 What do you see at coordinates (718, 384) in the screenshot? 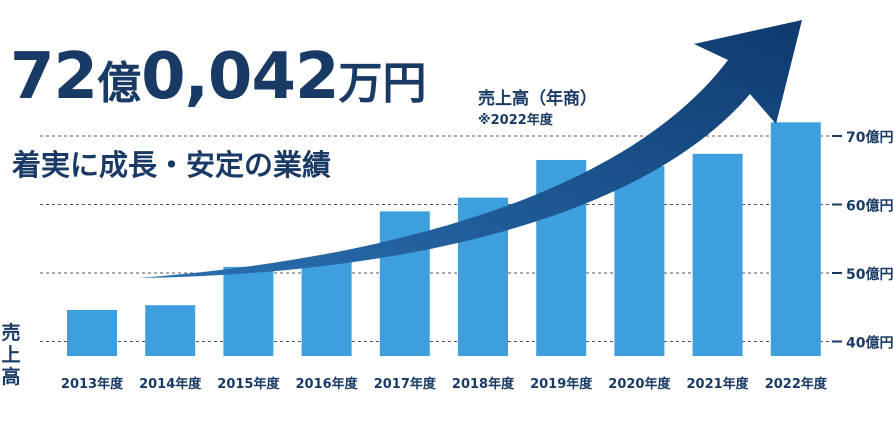
I see `x-tick-label: 2021年度` at bounding box center [718, 384].